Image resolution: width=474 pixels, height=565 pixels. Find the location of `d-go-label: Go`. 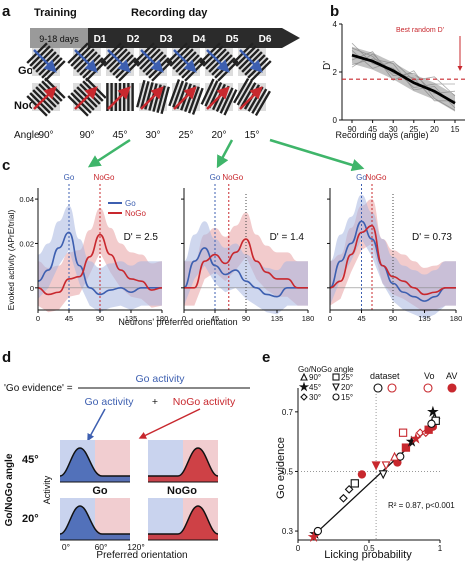

d-go-label: Go is located at coordinates (100, 491).